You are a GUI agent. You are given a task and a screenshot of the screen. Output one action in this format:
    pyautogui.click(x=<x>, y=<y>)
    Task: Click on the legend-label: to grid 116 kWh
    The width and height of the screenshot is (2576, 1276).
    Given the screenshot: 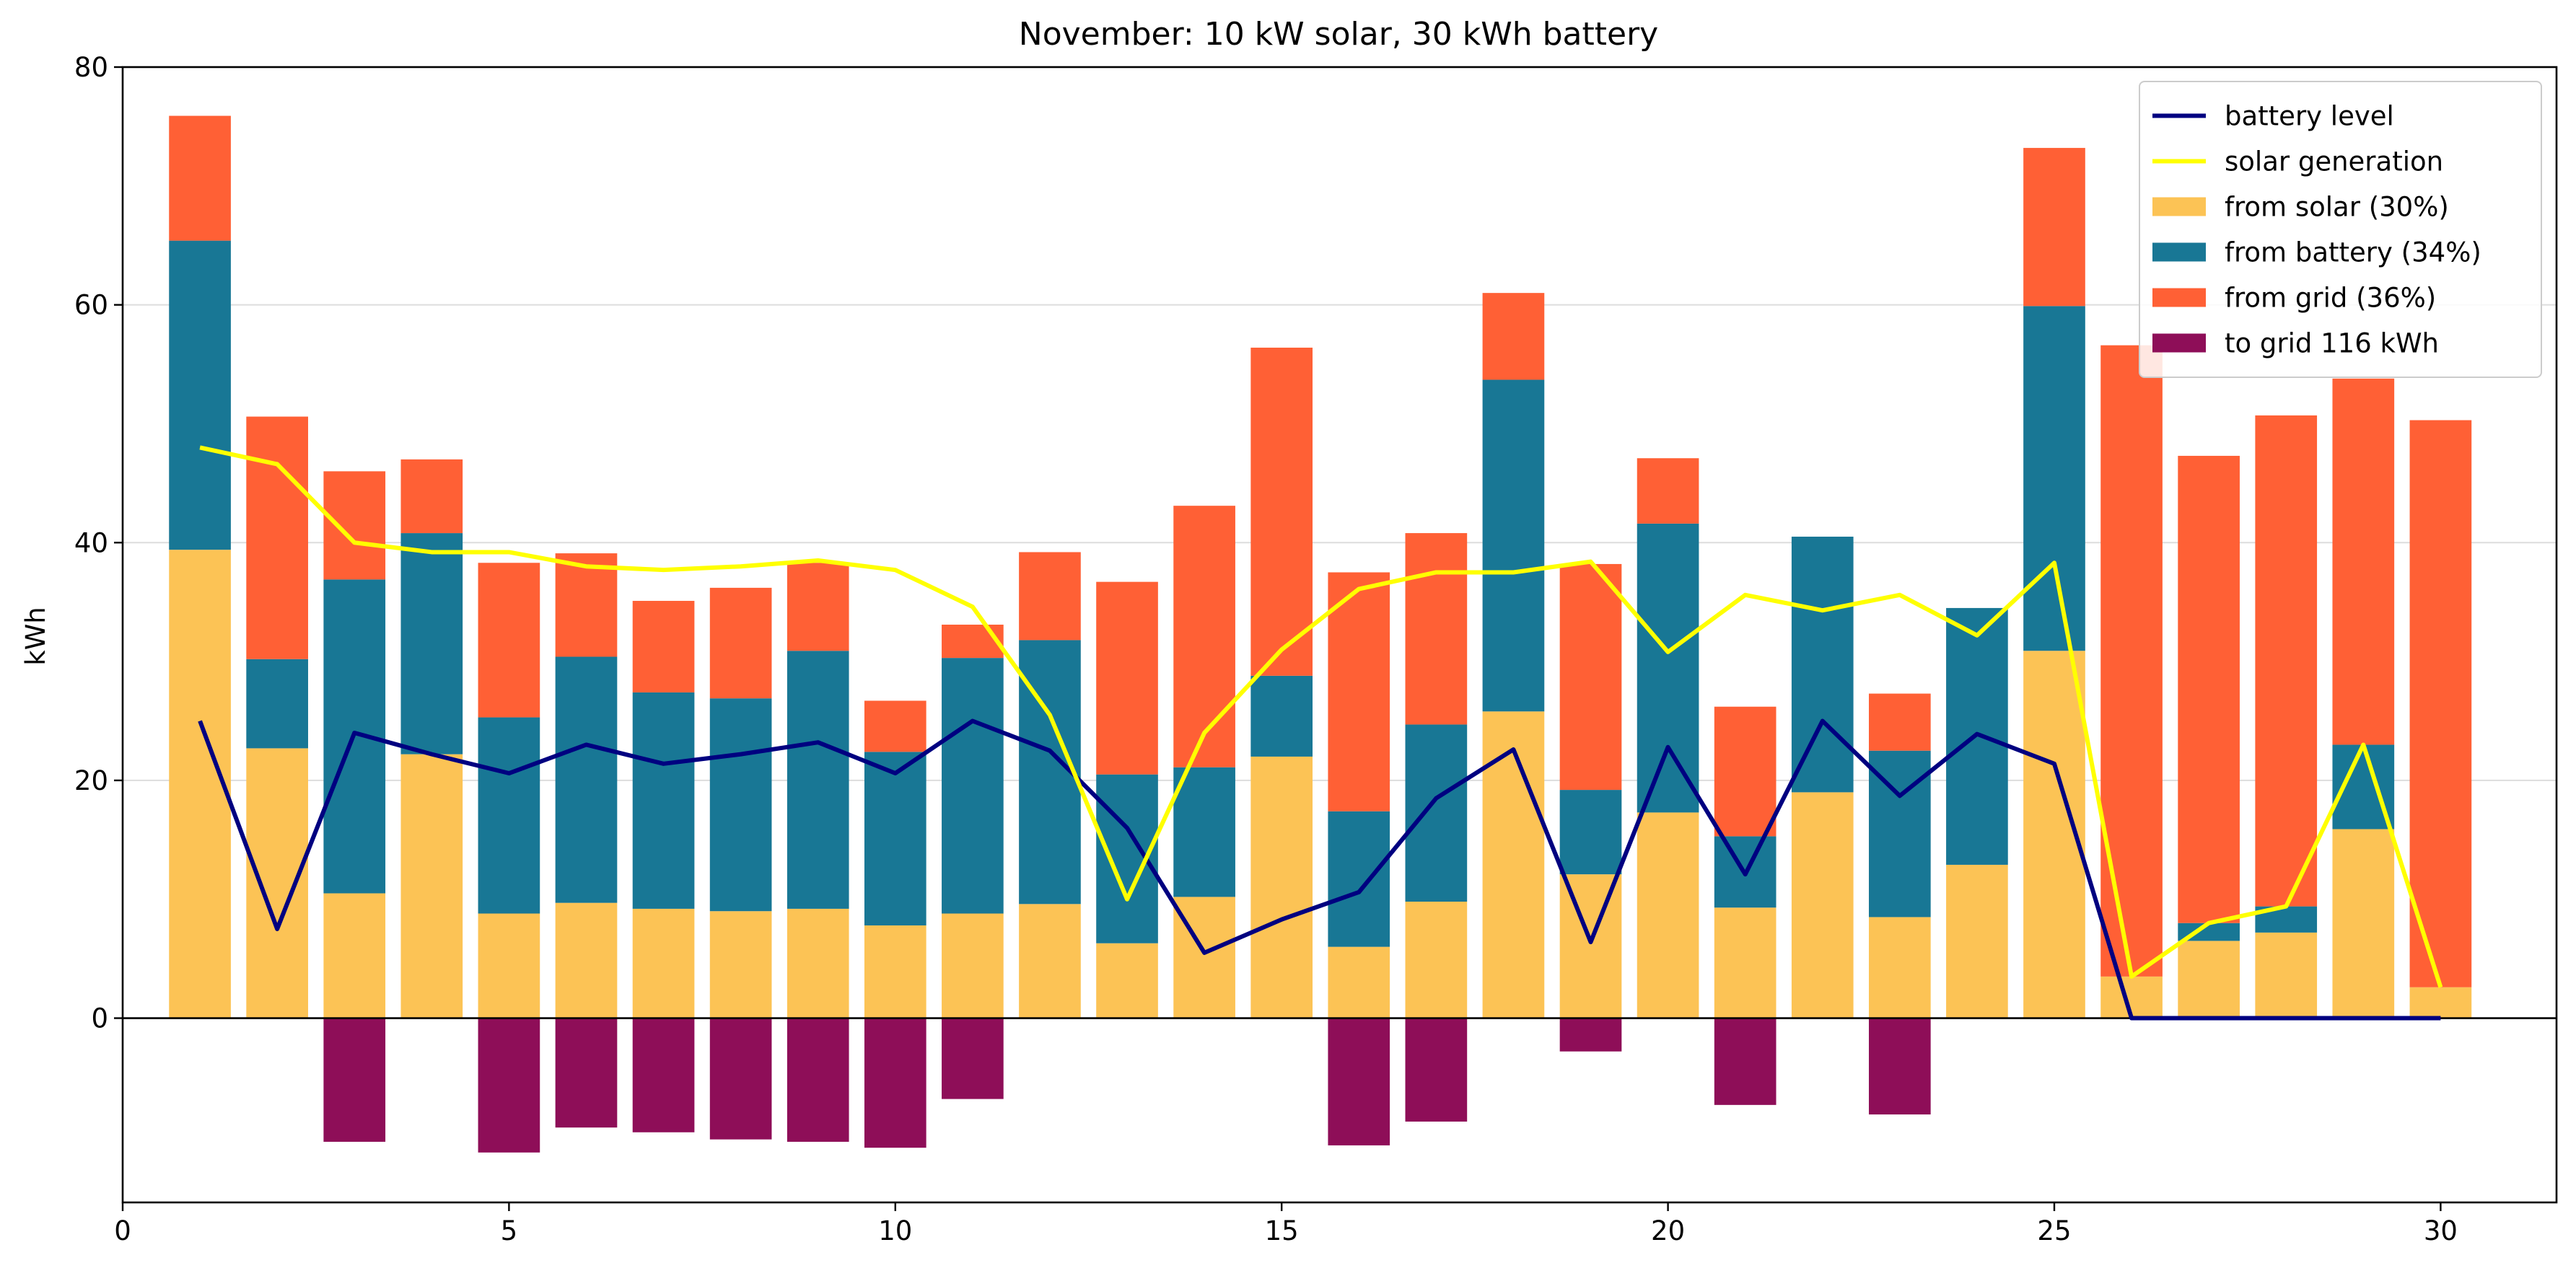 What is the action you would take?
    pyautogui.click(x=2332, y=344)
    